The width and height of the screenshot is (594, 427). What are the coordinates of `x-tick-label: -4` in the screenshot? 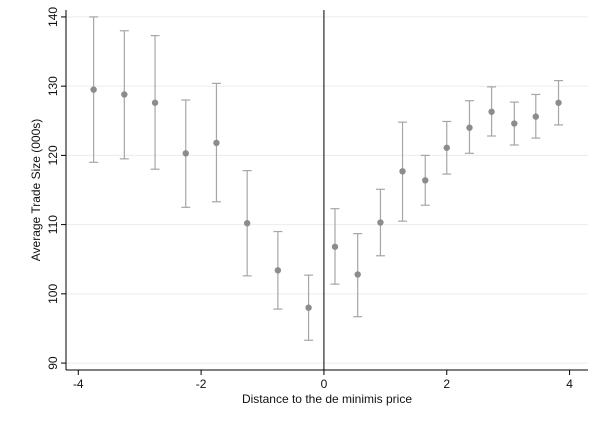 It's located at (78, 384).